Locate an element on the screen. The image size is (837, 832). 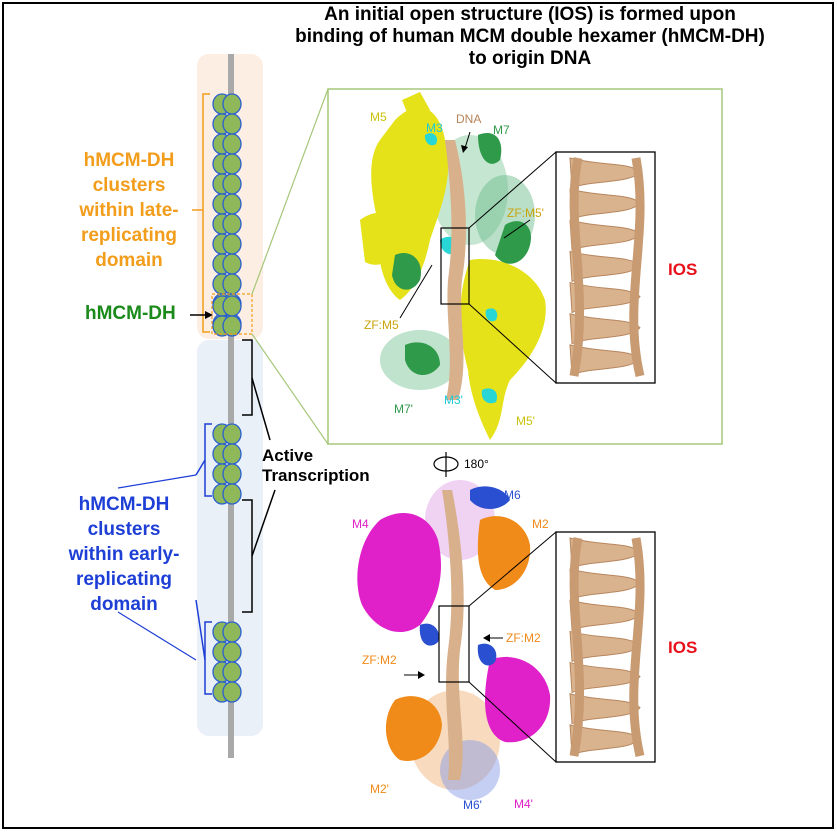
ios-label-top: IOS is located at coordinates (683, 269).